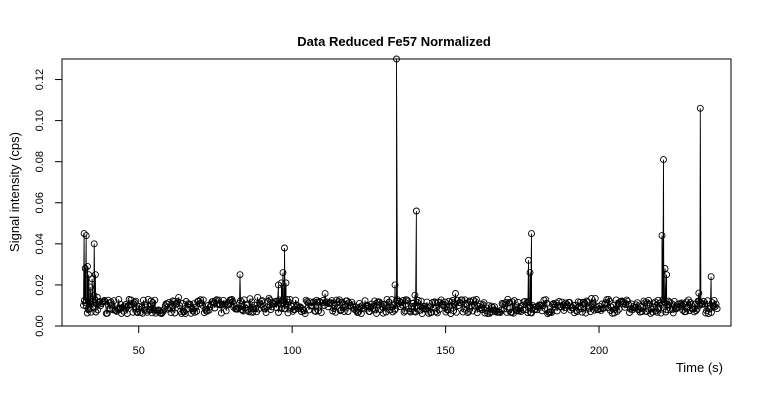 Image resolution: width=760 pixels, height=400 pixels. What do you see at coordinates (139, 351) in the screenshot?
I see `x-tick-label: 50` at bounding box center [139, 351].